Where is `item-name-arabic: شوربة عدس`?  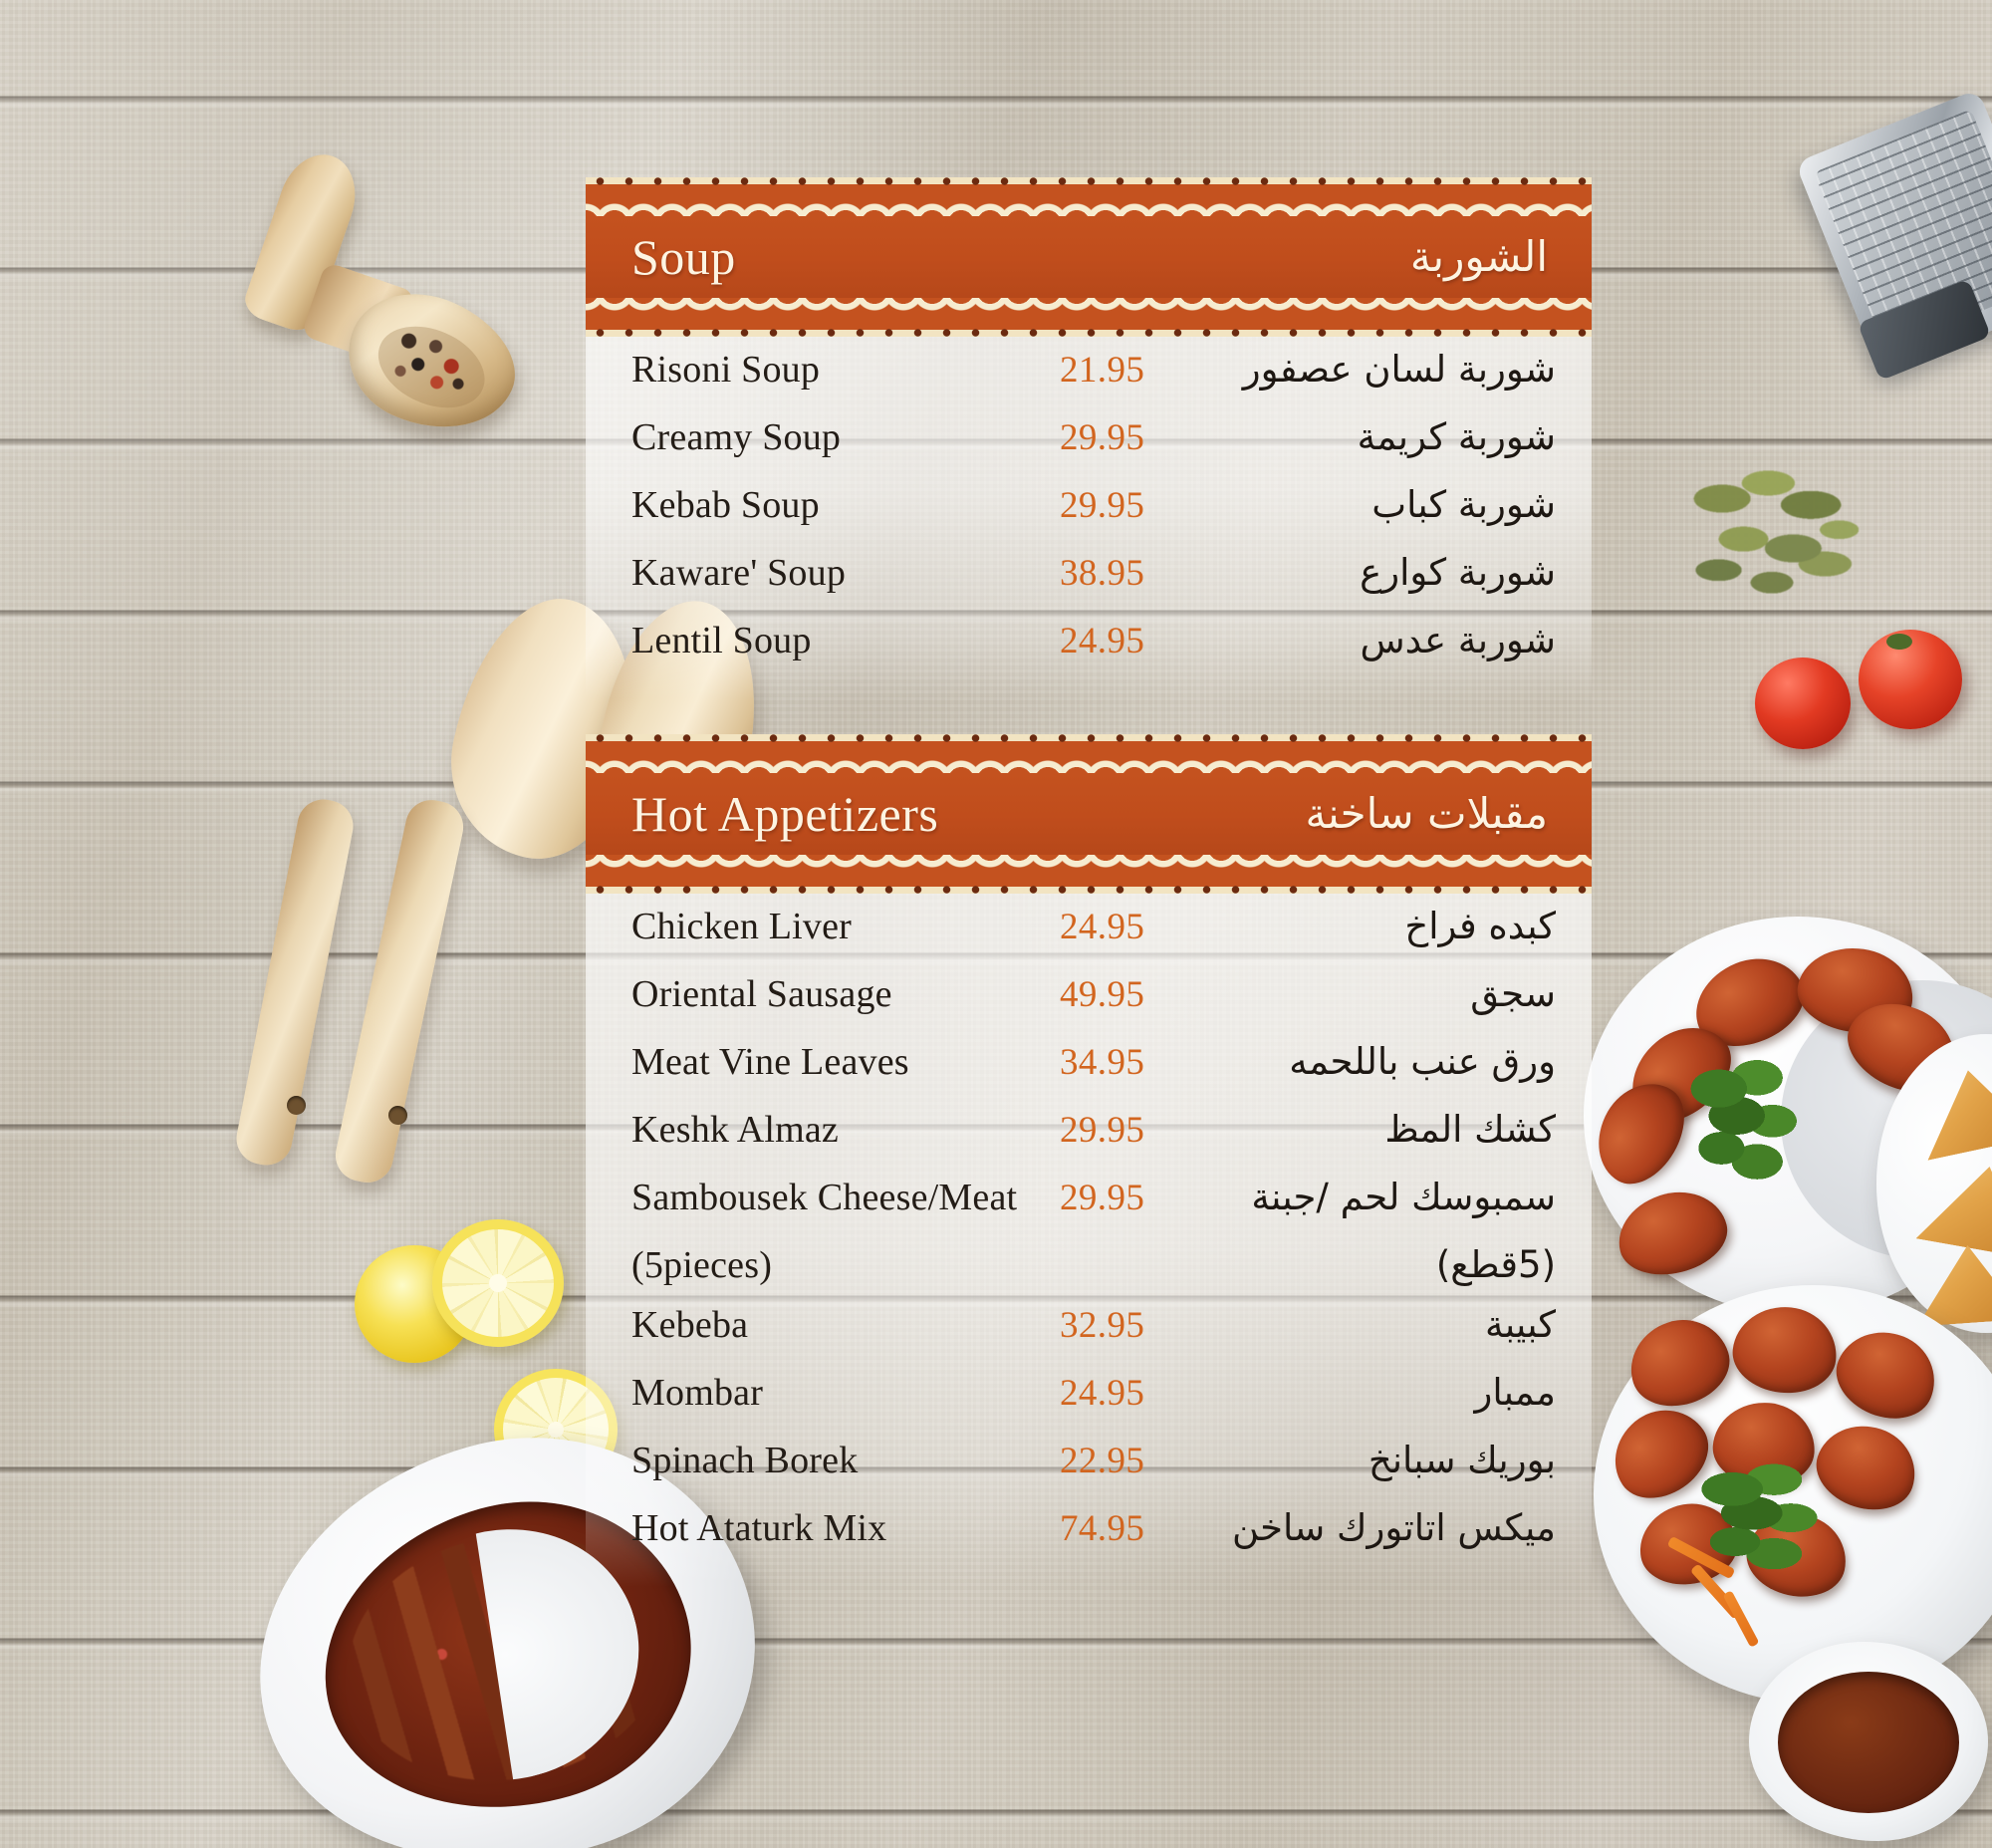 item-name-arabic: شوربة عدس is located at coordinates (1458, 640).